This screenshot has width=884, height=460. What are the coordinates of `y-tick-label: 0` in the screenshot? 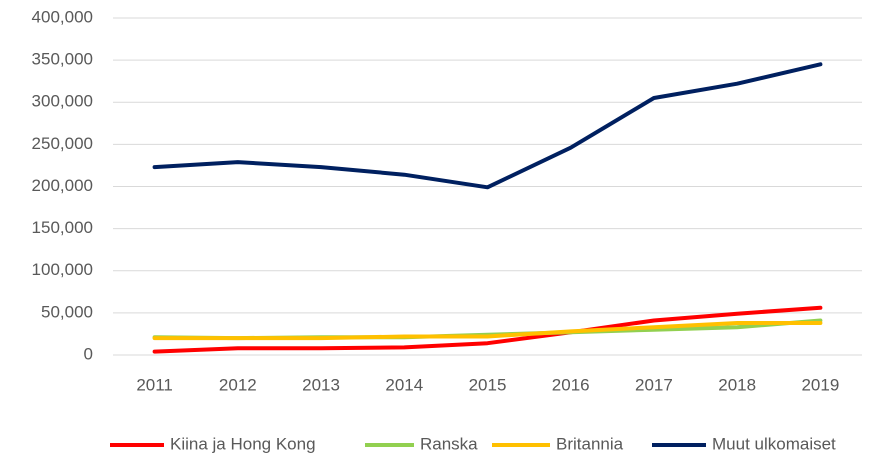 It's located at (88, 353).